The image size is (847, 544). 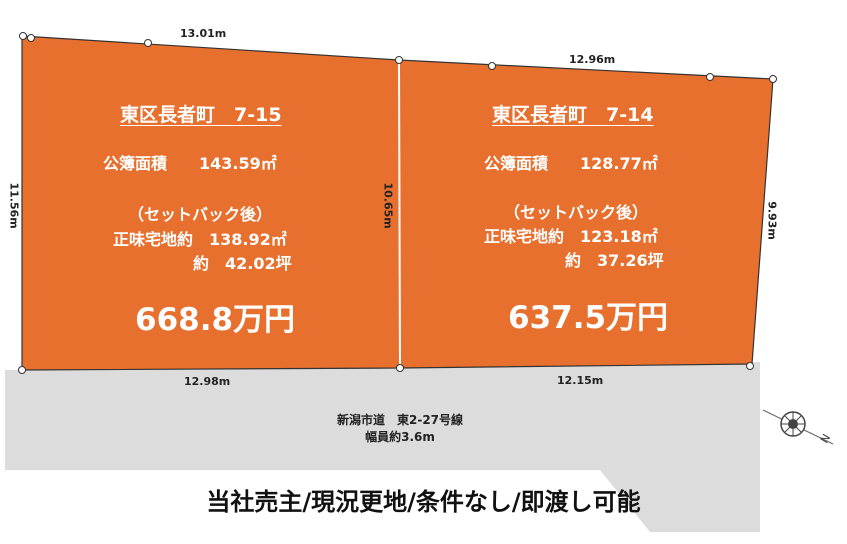 What do you see at coordinates (588, 318) in the screenshot?
I see `lot-7-14-price: 637.5万円` at bounding box center [588, 318].